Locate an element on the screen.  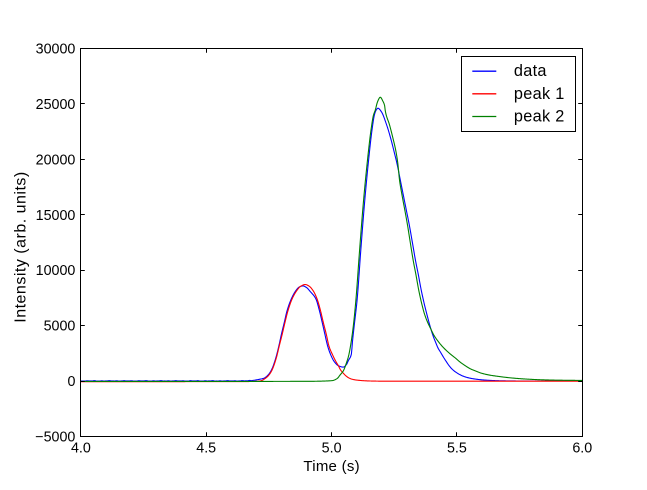
svg-text: peak 2 is located at coordinates (539, 116).